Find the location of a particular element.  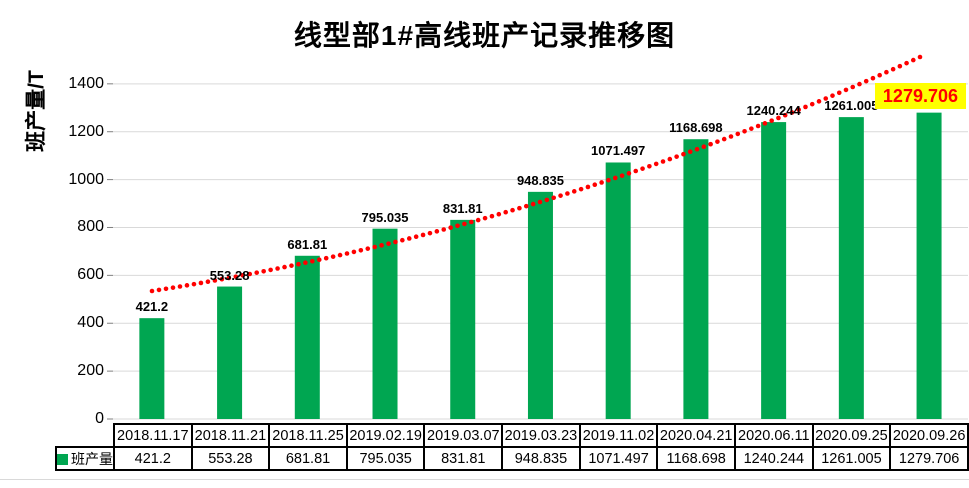

date-cell: 2019.03.23 is located at coordinates (541, 435).